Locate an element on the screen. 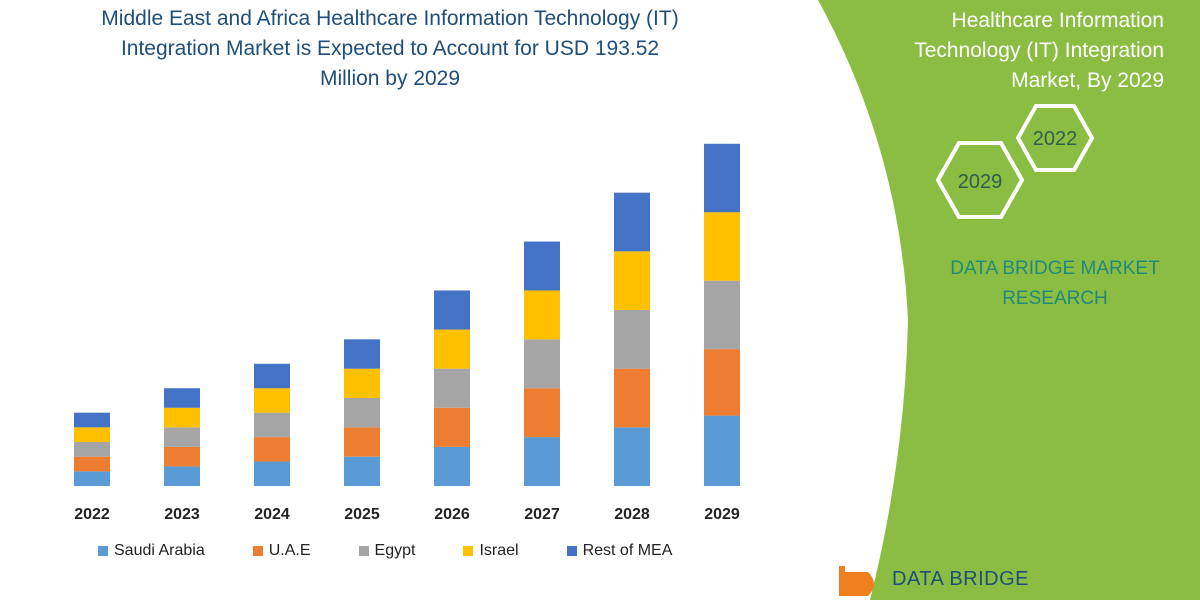  hex-2022-icon is located at coordinates (1055, 138).